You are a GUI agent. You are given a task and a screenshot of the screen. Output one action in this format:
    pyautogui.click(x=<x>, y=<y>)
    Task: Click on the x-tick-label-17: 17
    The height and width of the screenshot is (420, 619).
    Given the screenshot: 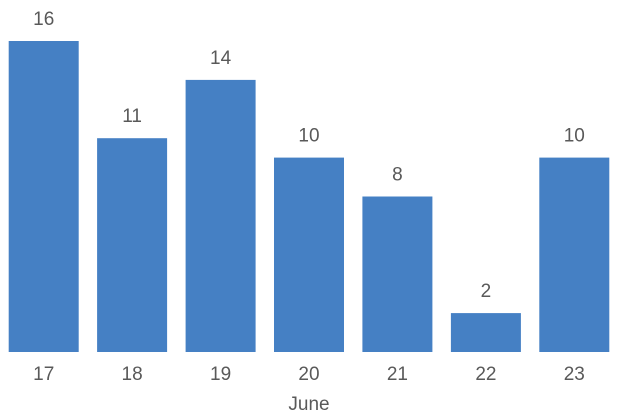 What is the action you would take?
    pyautogui.click(x=43, y=374)
    